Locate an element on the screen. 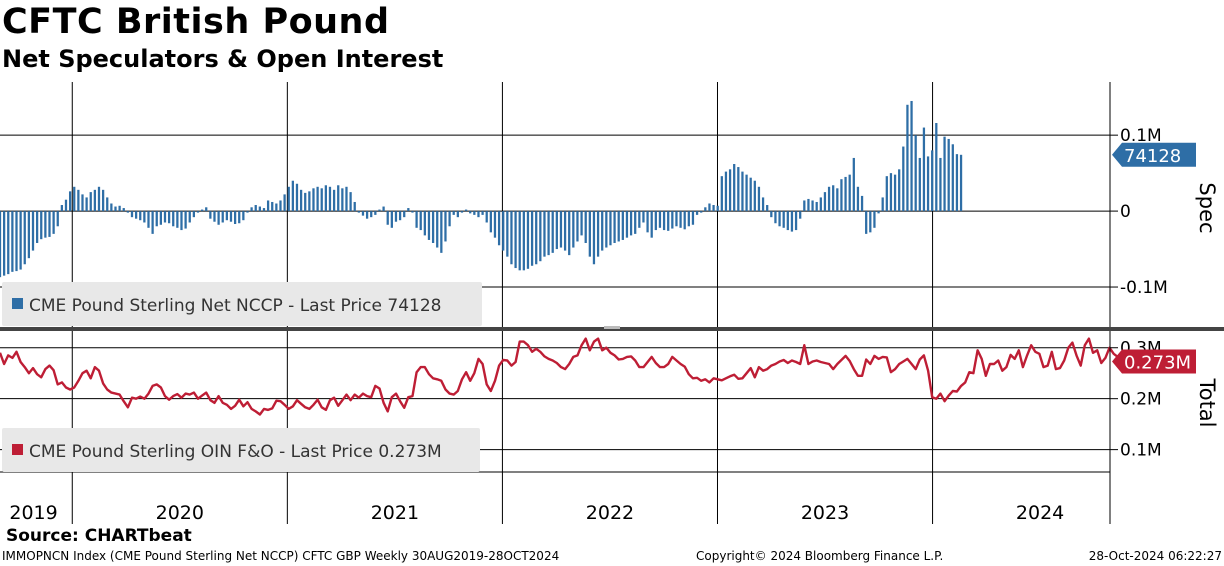 The image size is (1224, 566). total-tick-label: 0.2M is located at coordinates (1141, 400).